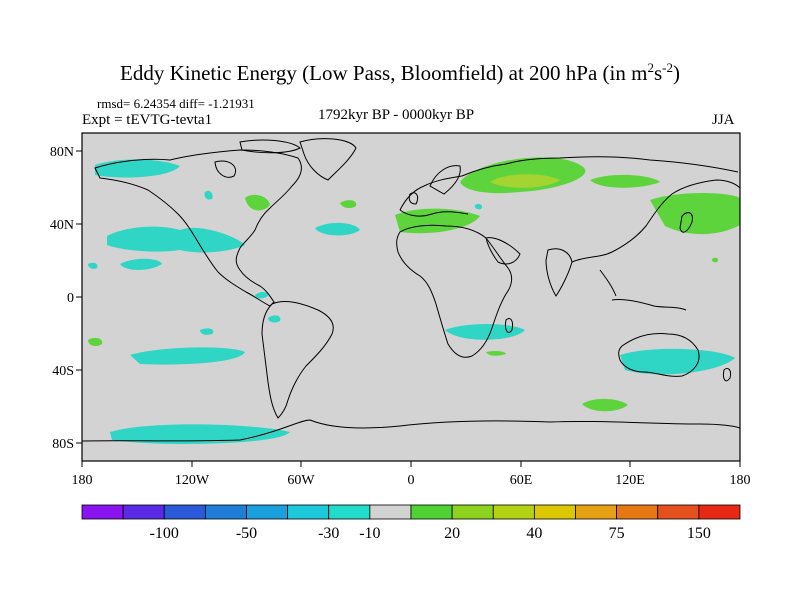 This screenshot has height=600, width=800. Describe the element at coordinates (297, 360) in the screenshot. I see `coastline-south-america` at that location.